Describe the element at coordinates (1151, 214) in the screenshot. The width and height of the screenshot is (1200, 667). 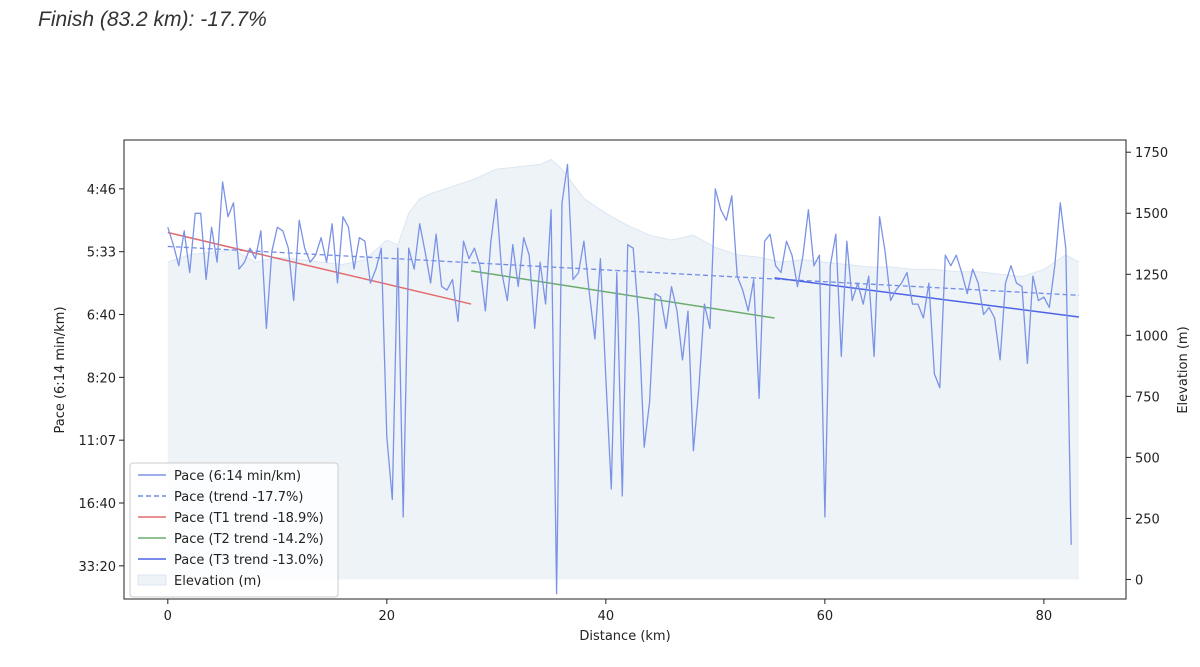
I see `elevation-tick-label: 1500` at that location.